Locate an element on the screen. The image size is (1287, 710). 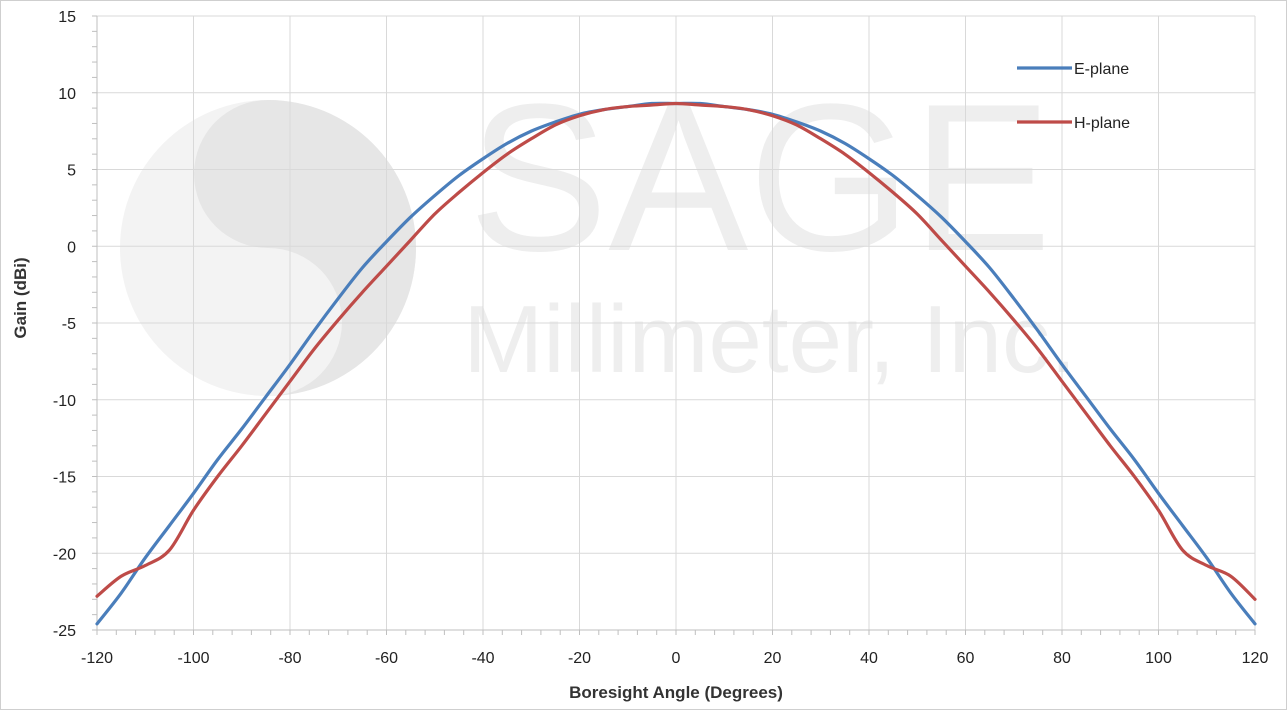
y-tick-label: -5 is located at coordinates (69, 324).